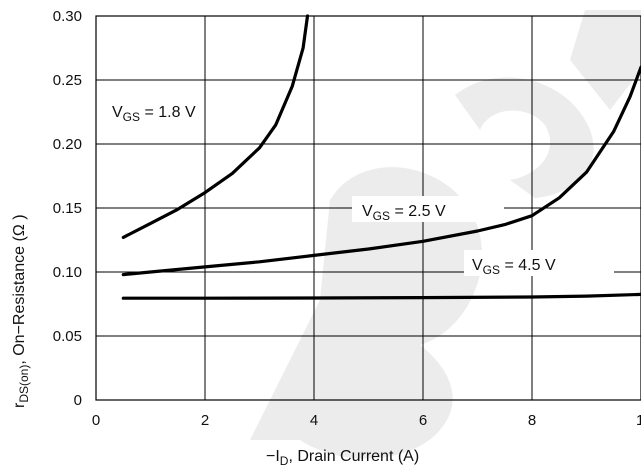  I want to click on y-tick-label: 0.30, so click(67, 16).